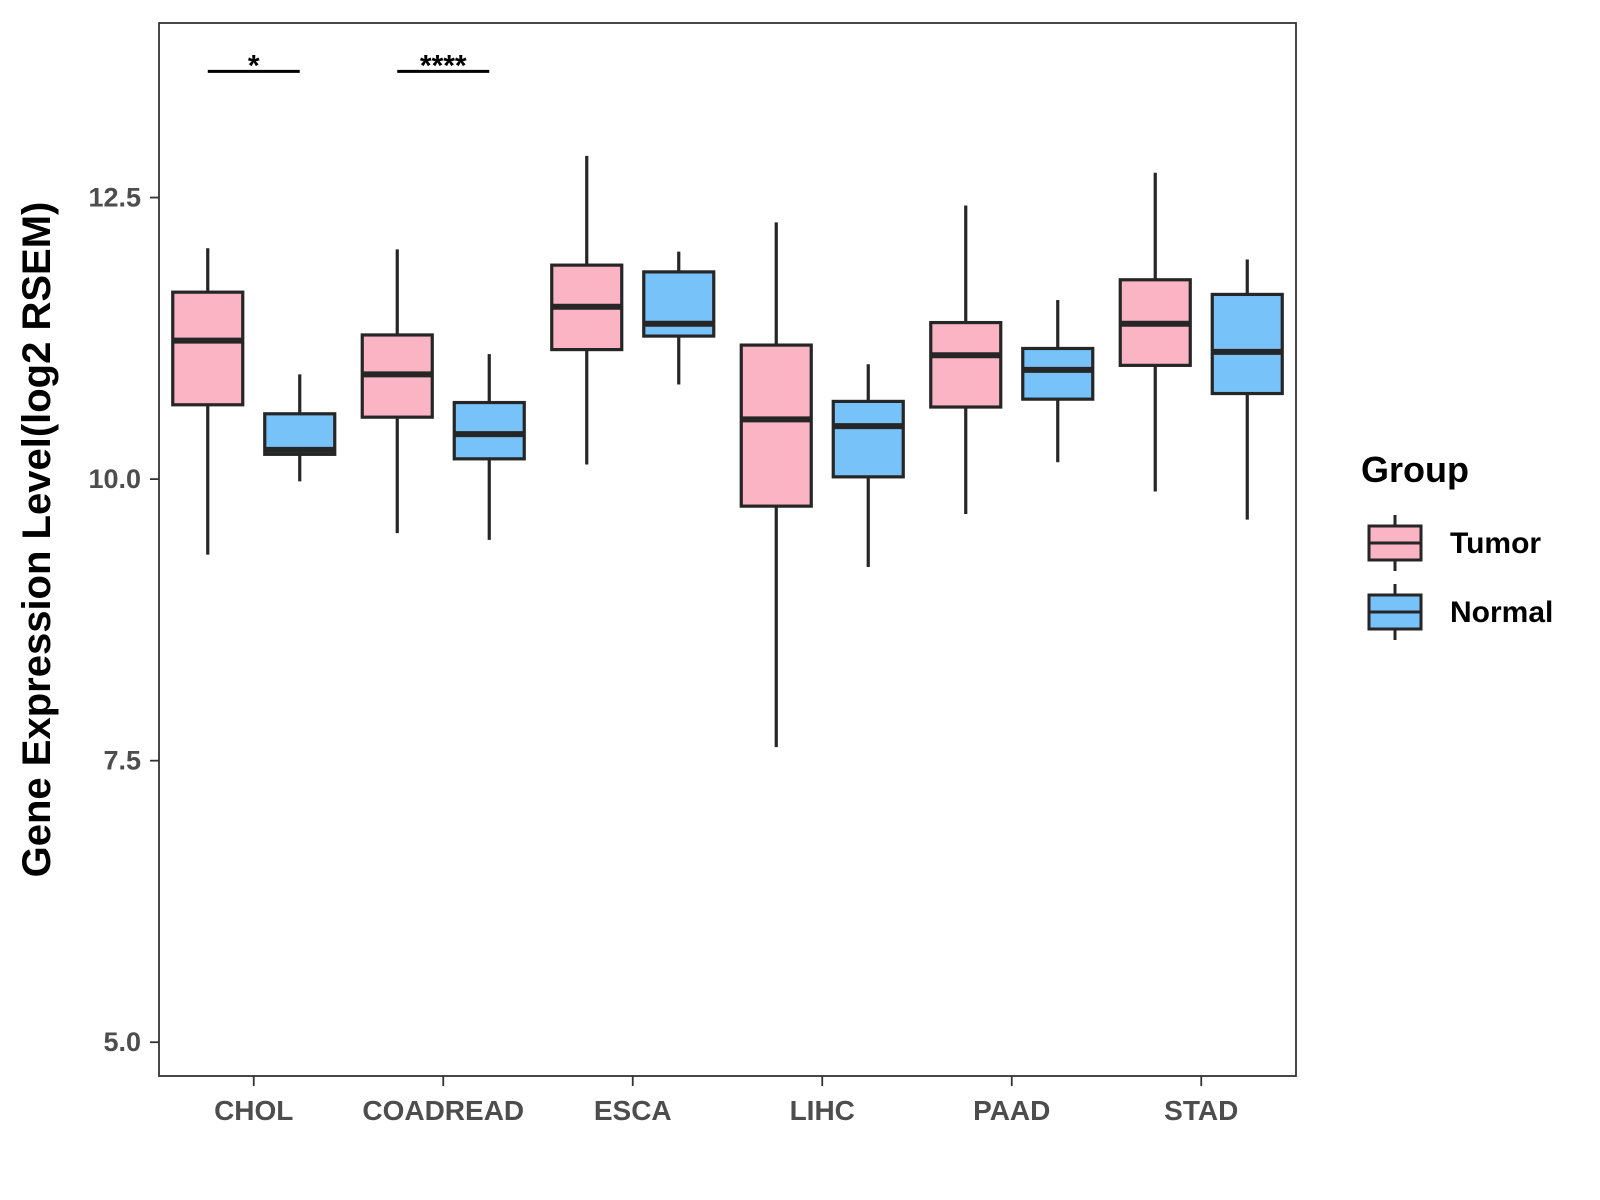 The height and width of the screenshot is (1200, 1600). I want to click on box-normal-chol, so click(300, 428).